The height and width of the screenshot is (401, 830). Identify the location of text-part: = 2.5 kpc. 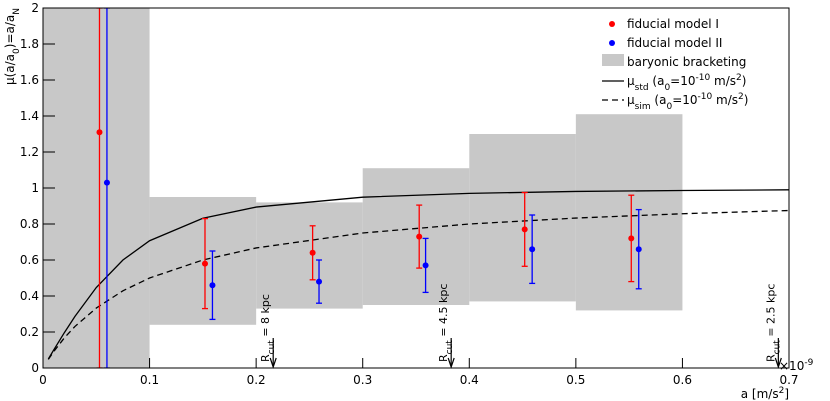
(770, 312).